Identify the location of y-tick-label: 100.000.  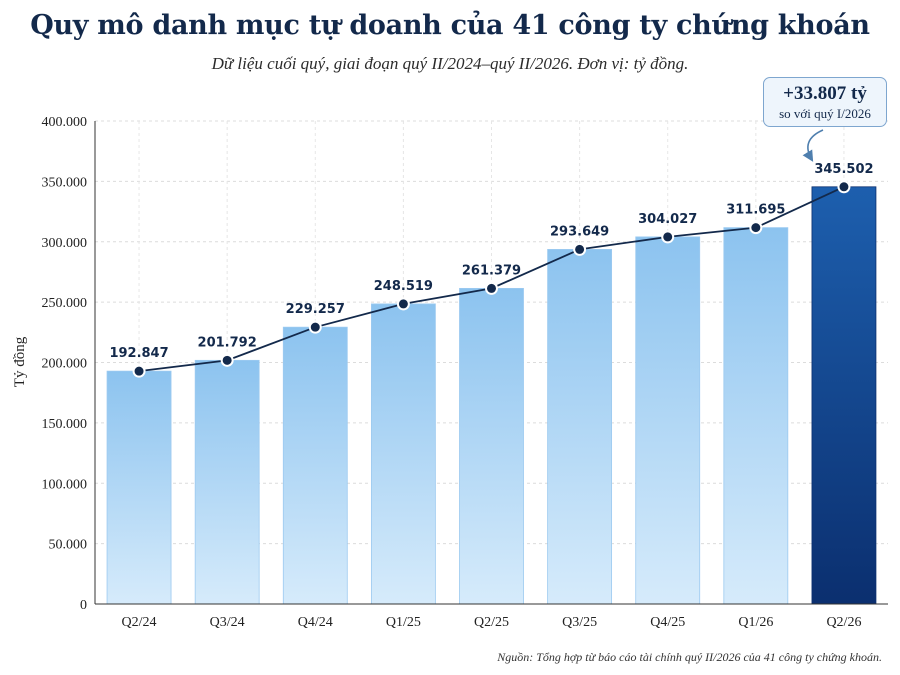
(65, 484).